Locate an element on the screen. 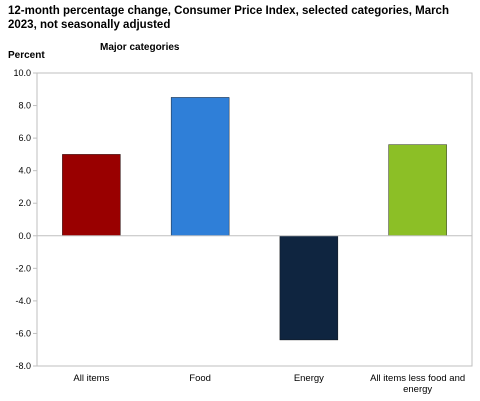  y-tick-label: 0.0 is located at coordinates (24, 236).